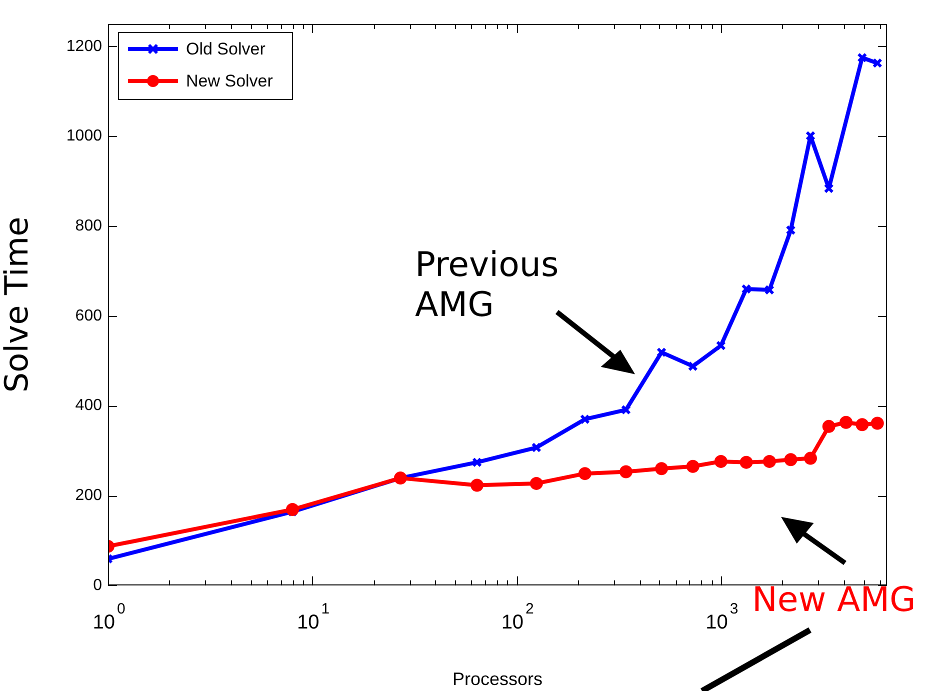  Describe the element at coordinates (84, 136) in the screenshot. I see `y-tick-label: 1000` at that location.